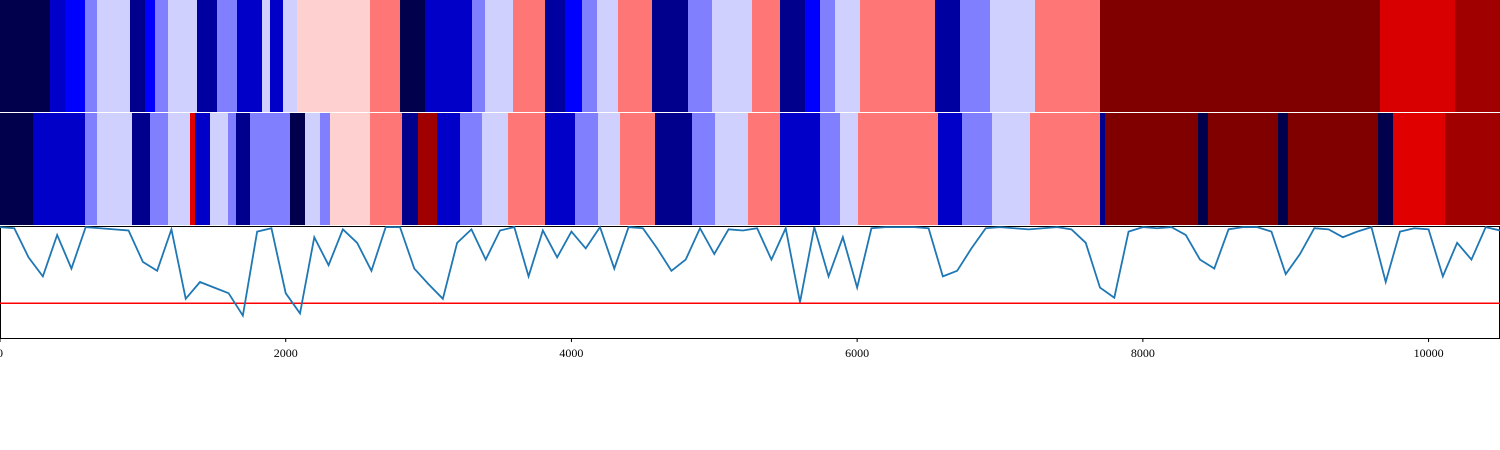  What do you see at coordinates (571, 353) in the screenshot?
I see `x-tick-label: 4000` at bounding box center [571, 353].